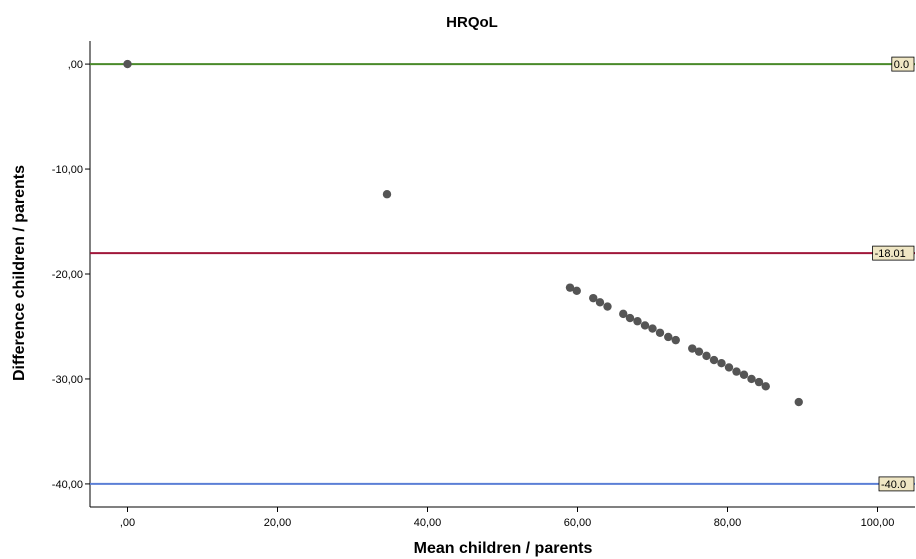 The image size is (916, 559). I want to click on y-axis-label: Difference children / parents, so click(19, 273).